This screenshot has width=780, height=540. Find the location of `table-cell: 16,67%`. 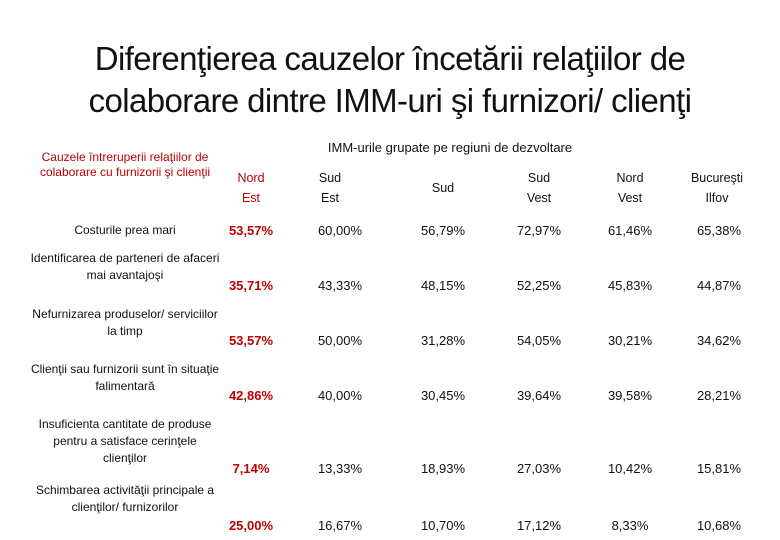

table-cell: 16,67% is located at coordinates (340, 525).